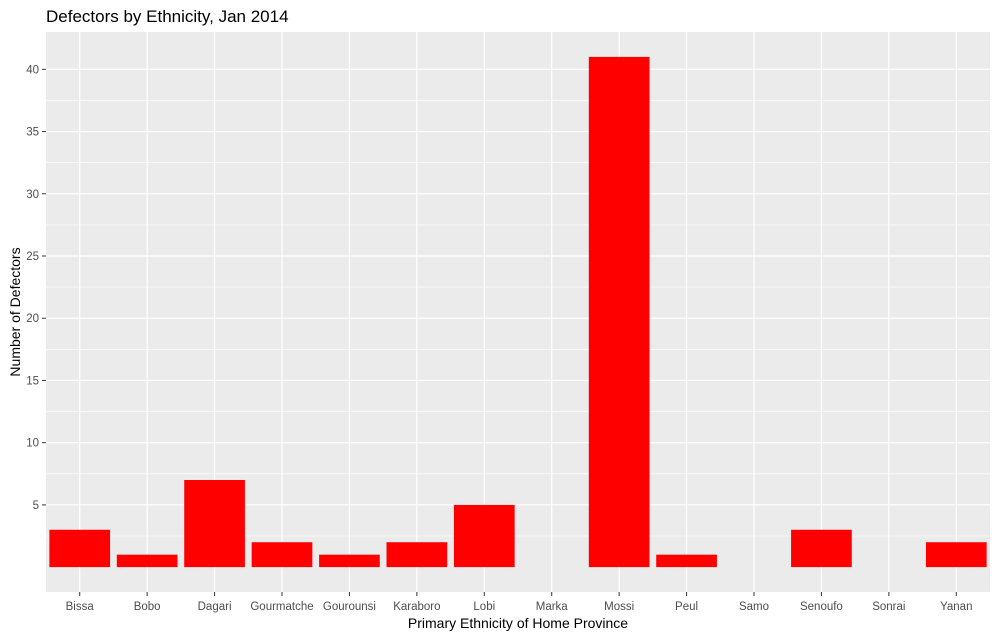 Image resolution: width=1000 pixels, height=638 pixels. What do you see at coordinates (956, 607) in the screenshot?
I see `x-tick-label: Yanan` at bounding box center [956, 607].